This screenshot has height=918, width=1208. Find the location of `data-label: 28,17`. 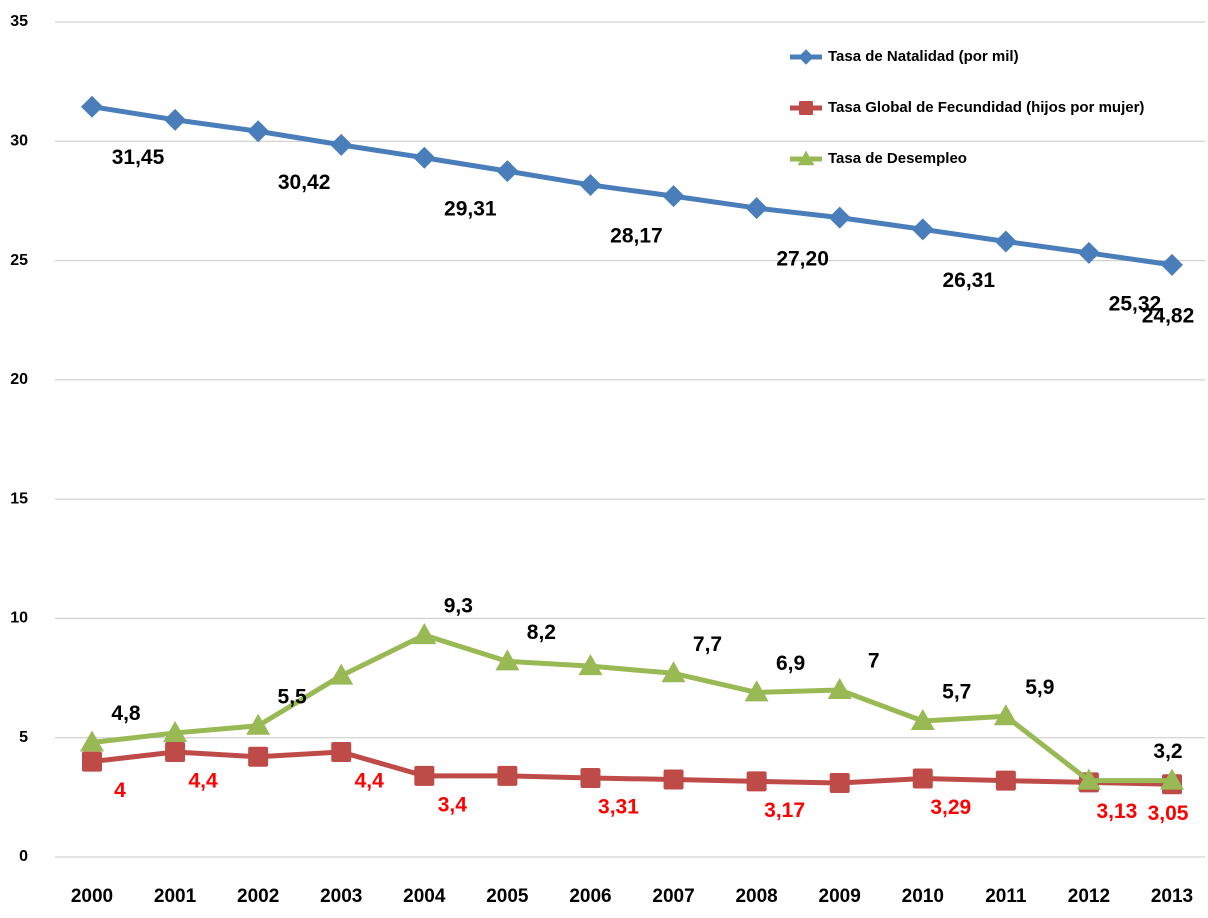

data-label: 28,17 is located at coordinates (636, 235).